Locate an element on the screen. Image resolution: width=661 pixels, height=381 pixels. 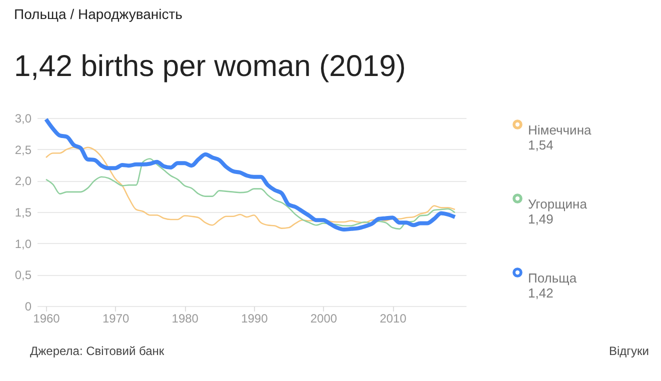
x-tick-label: 1980 is located at coordinates (185, 319).